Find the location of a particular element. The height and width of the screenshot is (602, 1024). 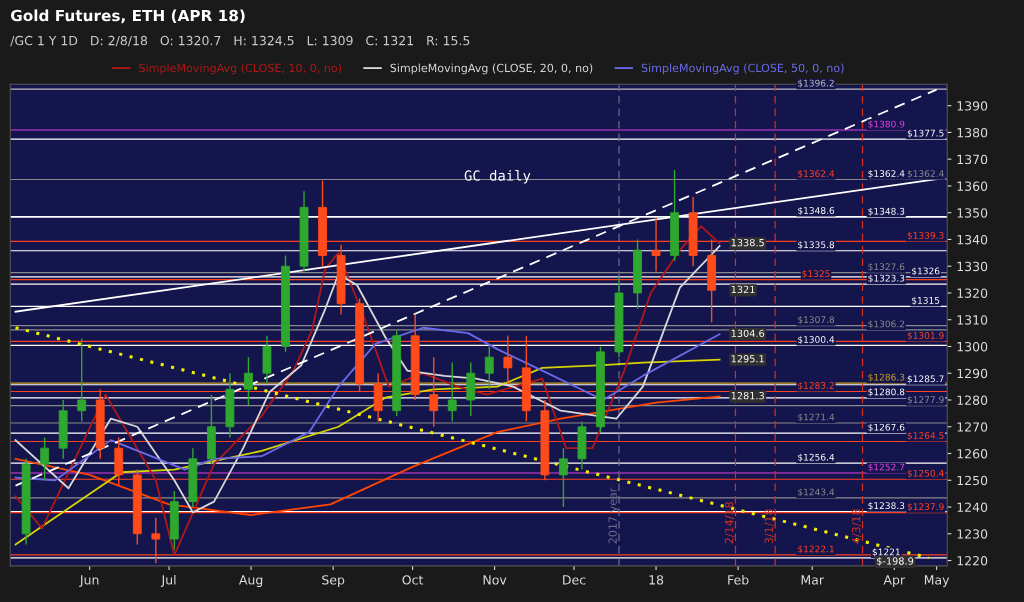

y-tick-label: 1240 is located at coordinates (972, 507).